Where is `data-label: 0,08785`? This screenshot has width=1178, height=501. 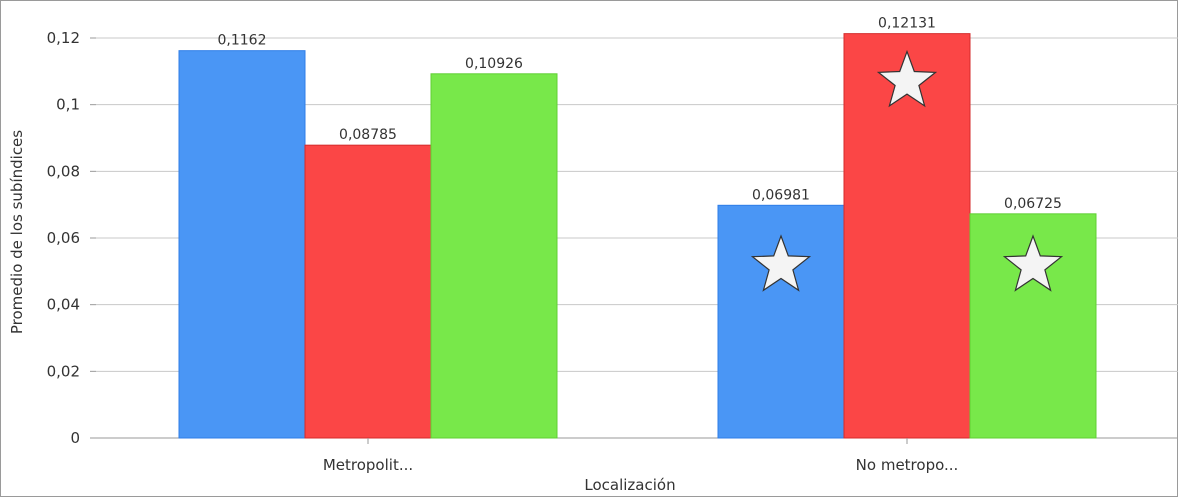
data-label: 0,08785 is located at coordinates (368, 135).